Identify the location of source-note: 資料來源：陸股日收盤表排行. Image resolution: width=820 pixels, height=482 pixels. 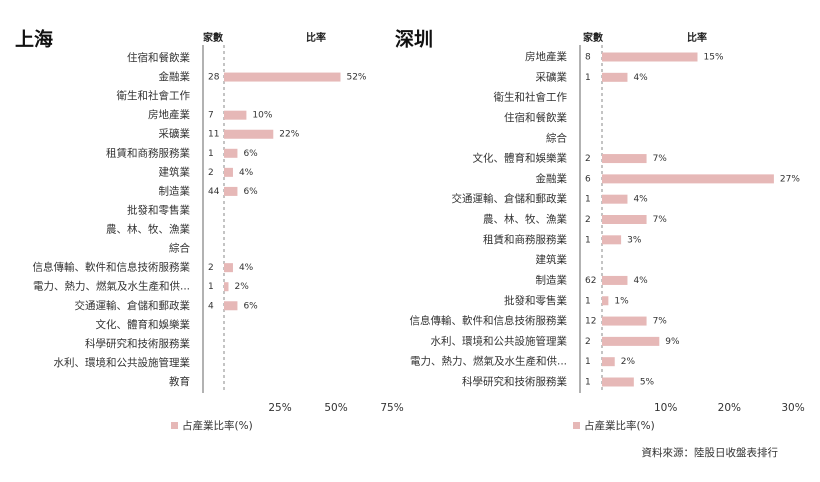
(710, 452).